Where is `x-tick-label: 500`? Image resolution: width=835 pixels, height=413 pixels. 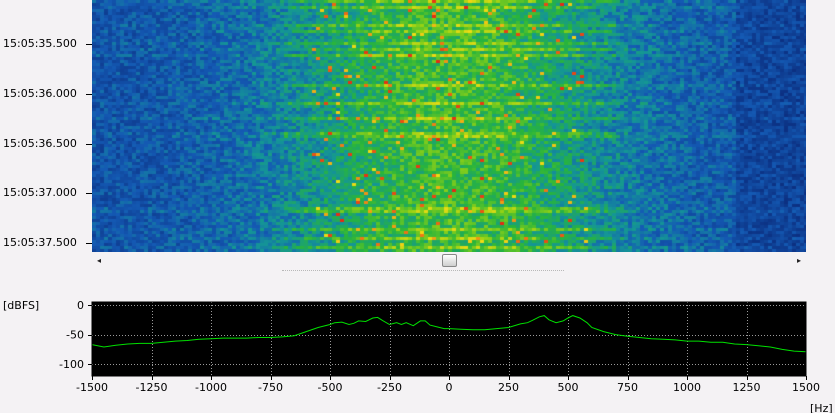
x-tick-label: 500 is located at coordinates (568, 387).